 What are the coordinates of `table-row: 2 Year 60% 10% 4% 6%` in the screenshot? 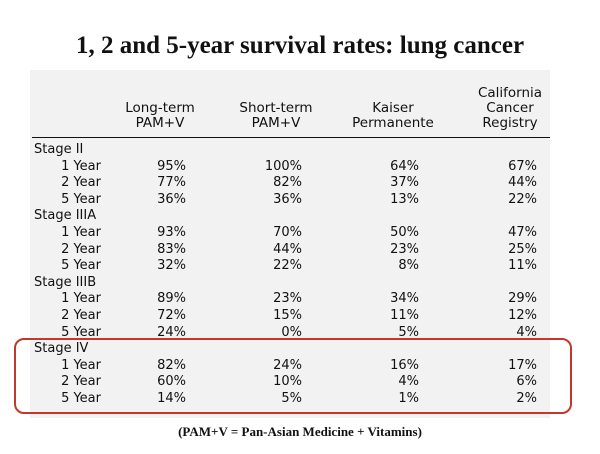 It's located at (300, 382).